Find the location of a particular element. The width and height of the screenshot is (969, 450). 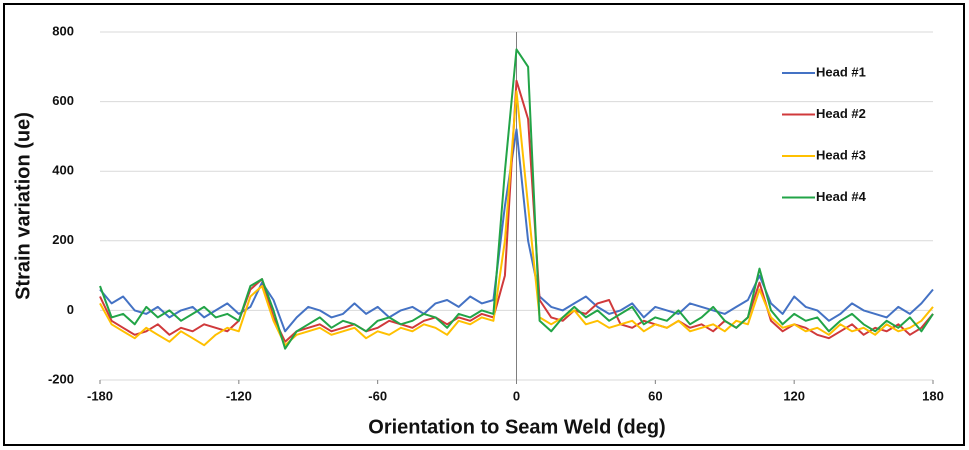

x-tick-label: 0 is located at coordinates (516, 395).